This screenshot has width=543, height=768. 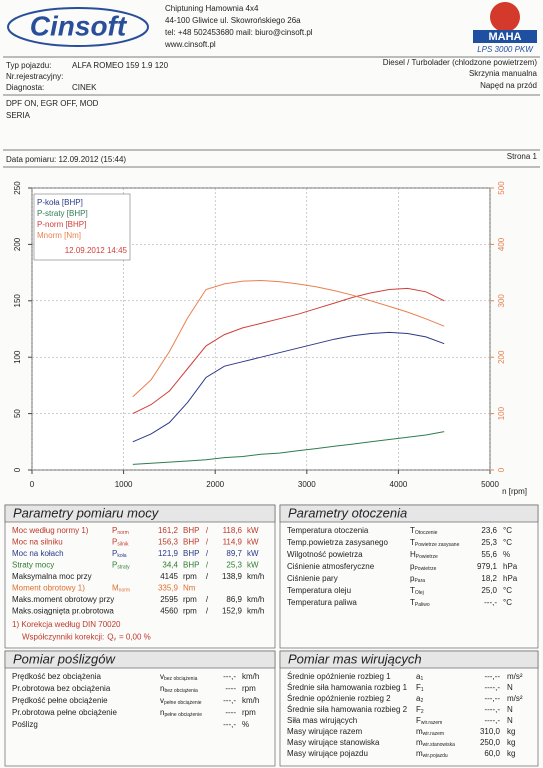 I want to click on symbol-sub: bez obciążenia, so click(x=181, y=691).